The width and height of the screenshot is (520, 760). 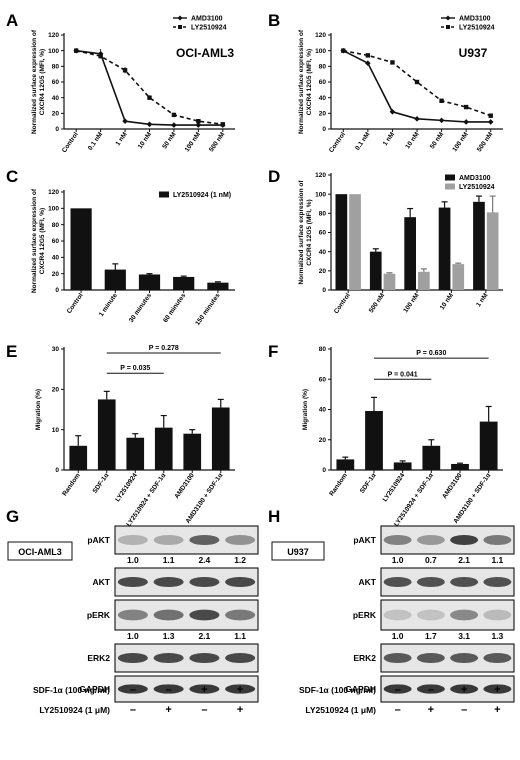 I want to click on legend-label: AMD3100, so click(x=475, y=19).